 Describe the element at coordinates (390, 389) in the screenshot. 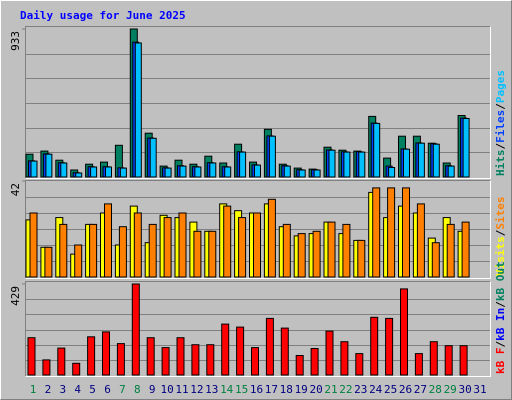

I see `x-tick-label: 25` at that location.